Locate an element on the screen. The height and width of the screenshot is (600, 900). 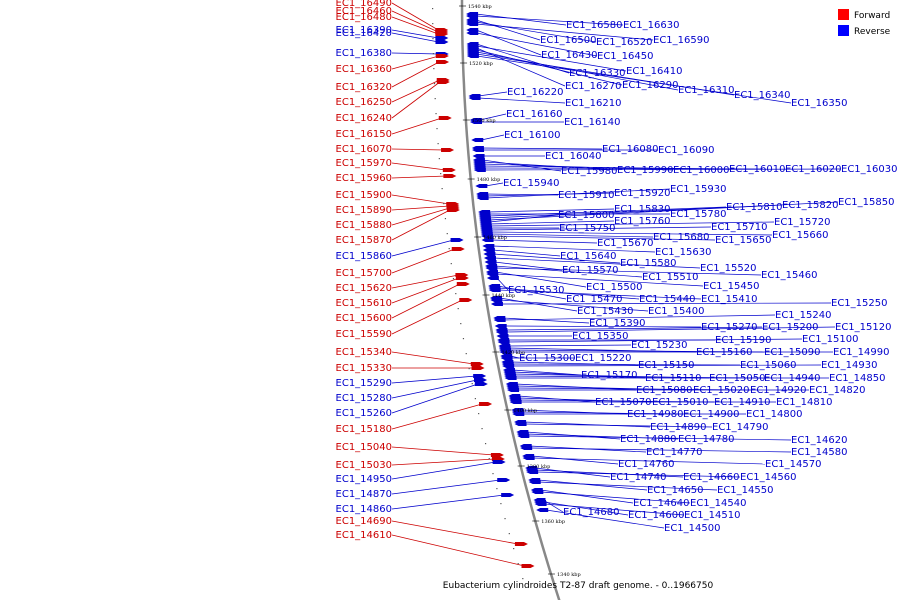
gene-label: EC1_15570 is located at coordinates (590, 270).